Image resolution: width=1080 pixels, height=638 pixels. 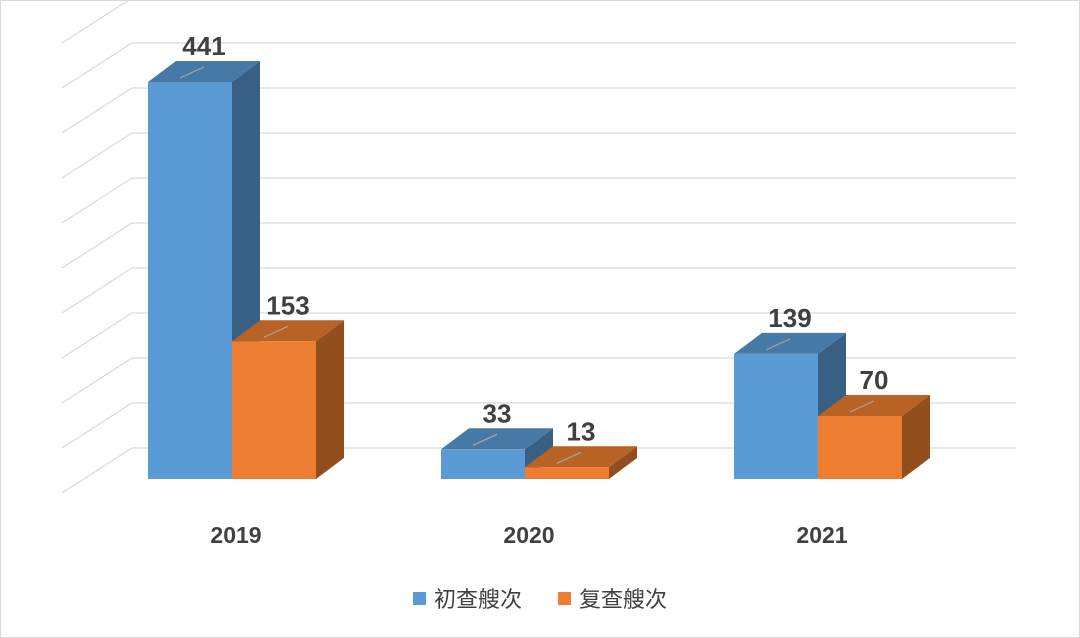 I want to click on data-label-2020-series-2: 13, so click(x=581, y=431).